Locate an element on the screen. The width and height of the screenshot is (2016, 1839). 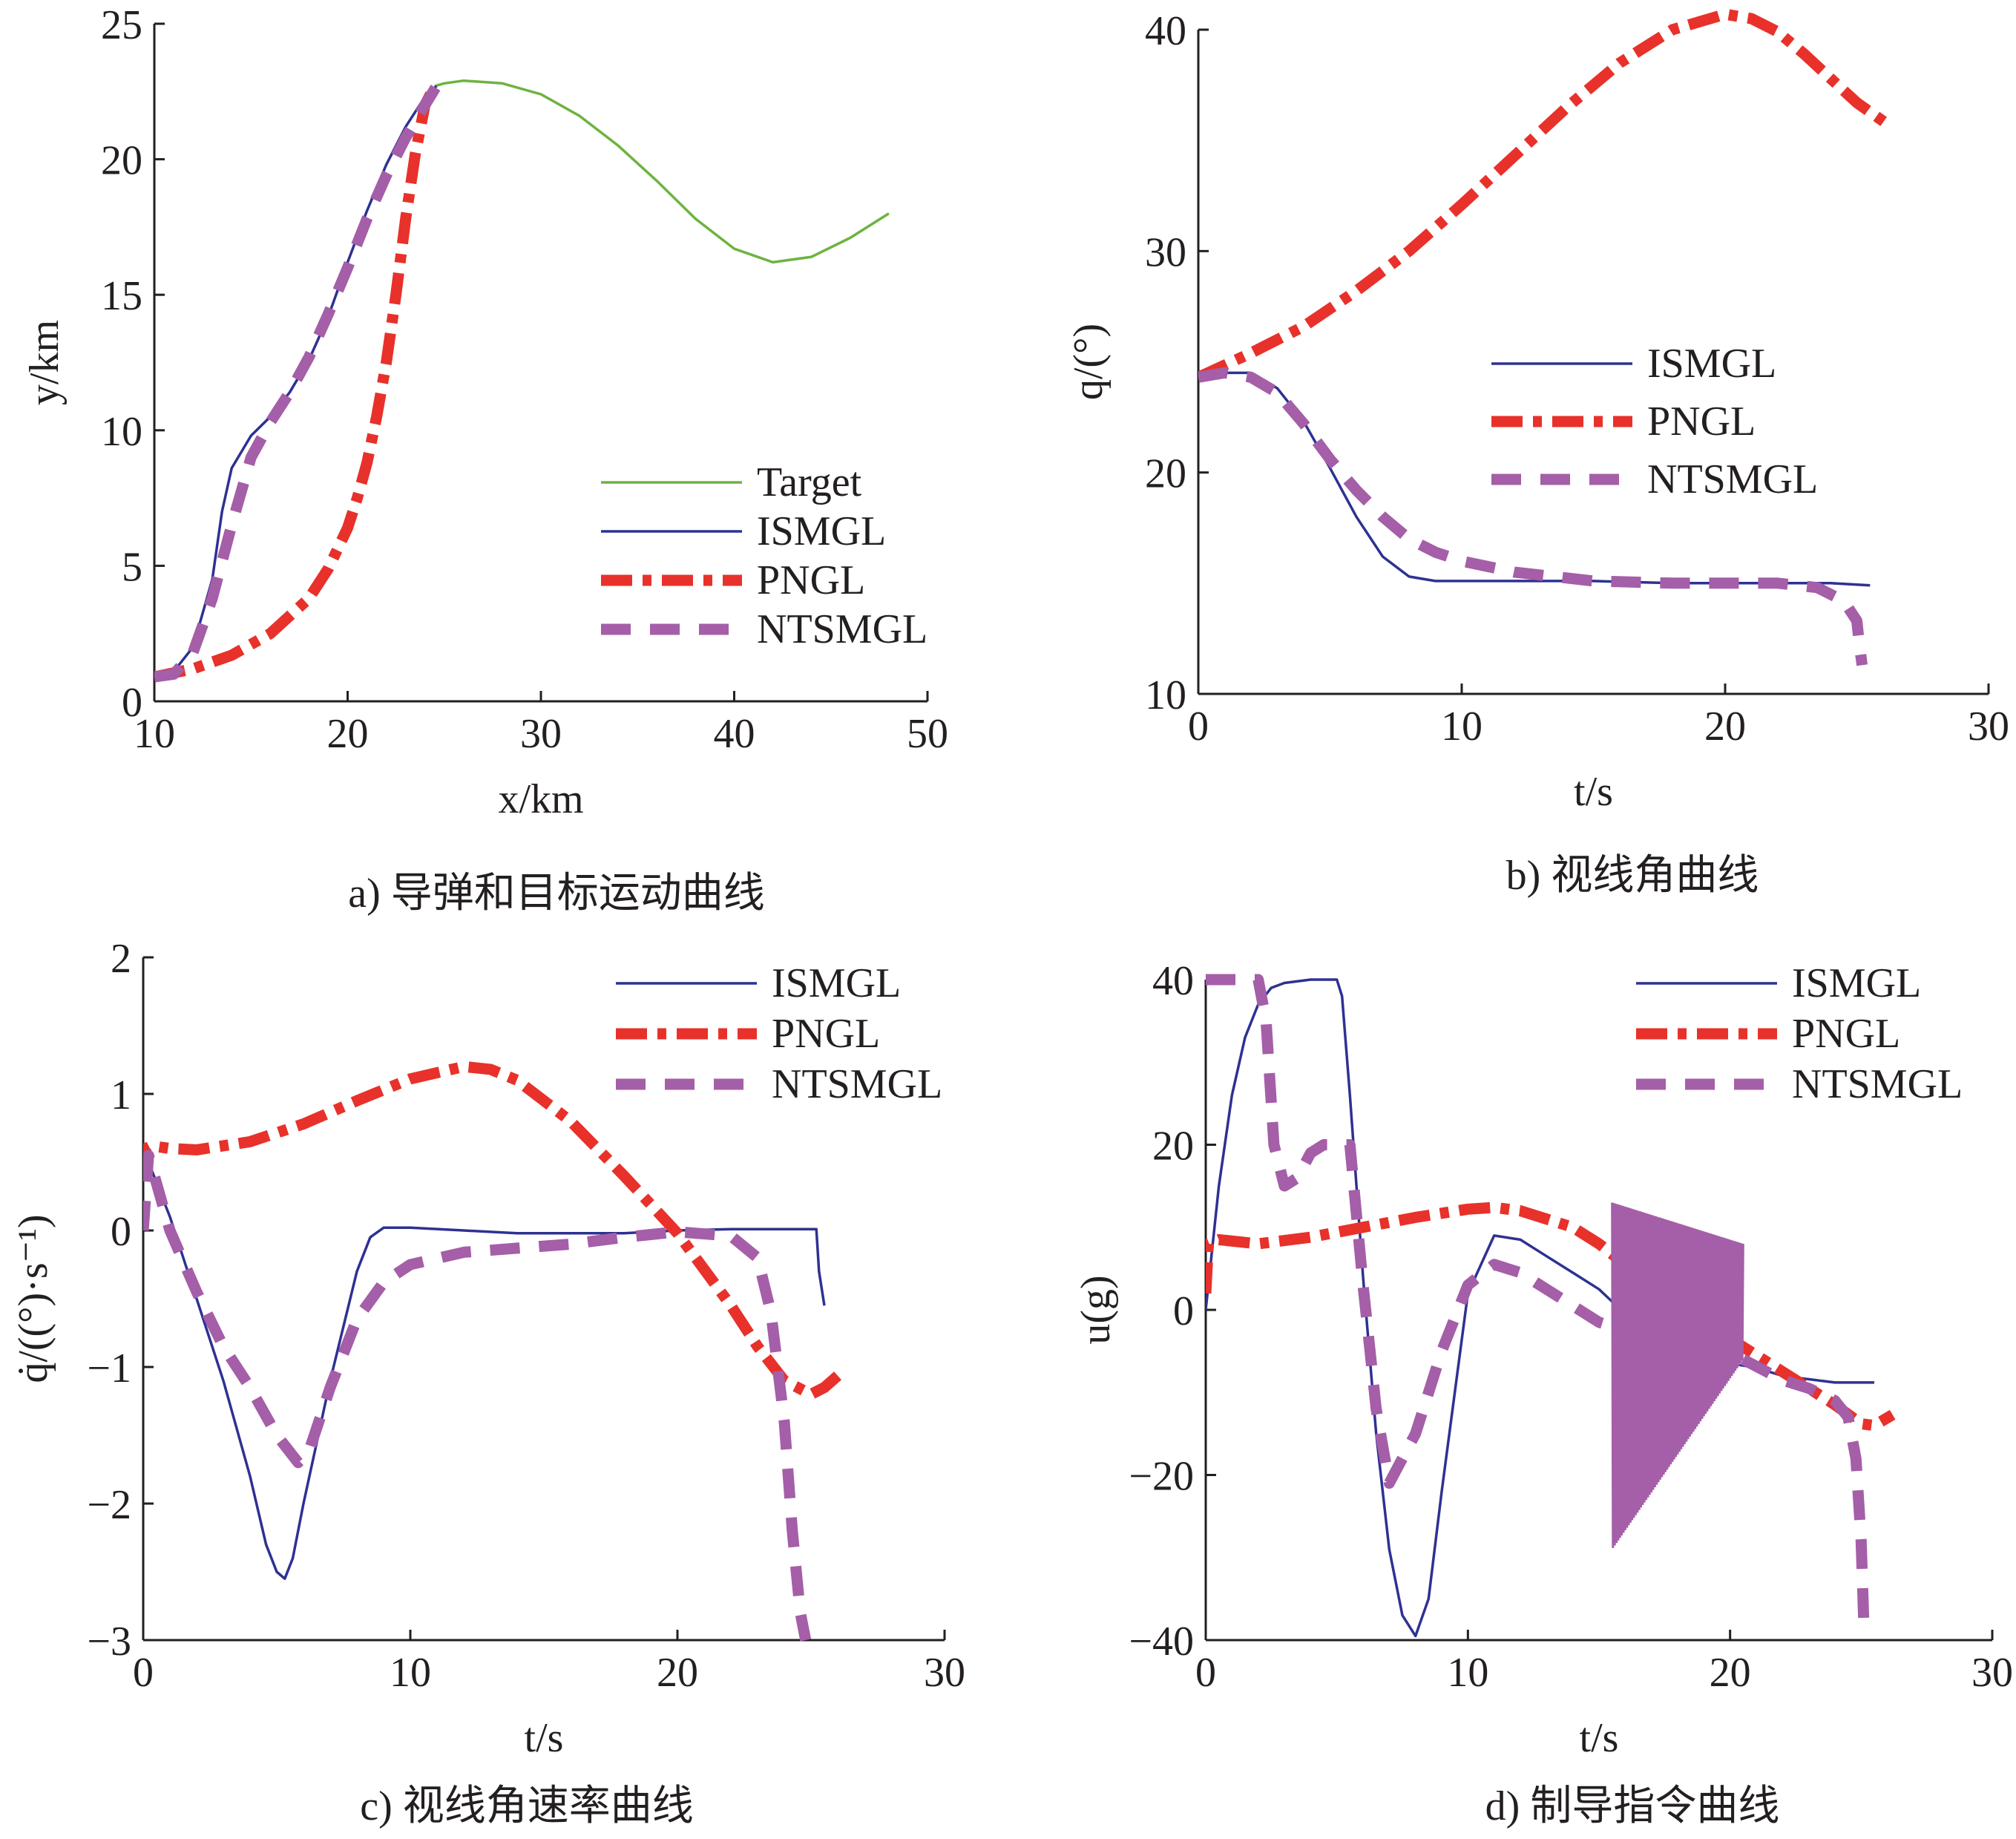
x-tick-label: 40 is located at coordinates (734, 734).